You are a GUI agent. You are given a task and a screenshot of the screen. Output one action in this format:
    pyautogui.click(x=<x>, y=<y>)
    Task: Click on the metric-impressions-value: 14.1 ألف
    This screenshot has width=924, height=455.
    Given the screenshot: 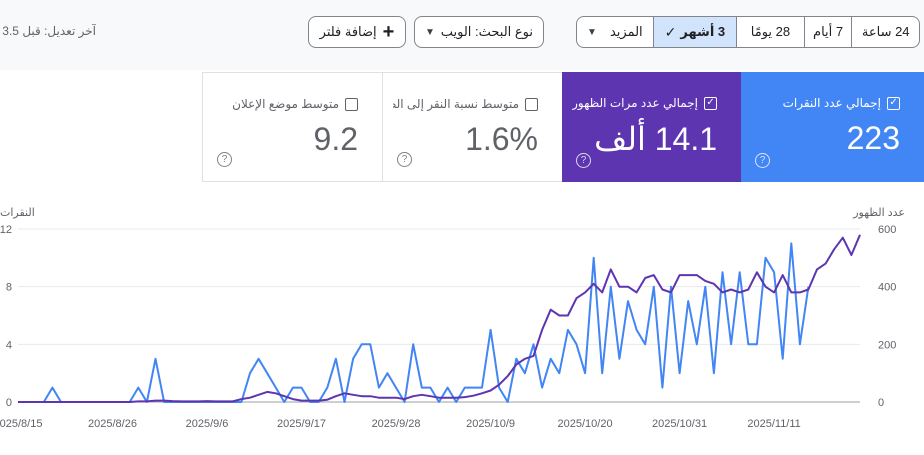 What is the action you would take?
    pyautogui.click(x=655, y=139)
    